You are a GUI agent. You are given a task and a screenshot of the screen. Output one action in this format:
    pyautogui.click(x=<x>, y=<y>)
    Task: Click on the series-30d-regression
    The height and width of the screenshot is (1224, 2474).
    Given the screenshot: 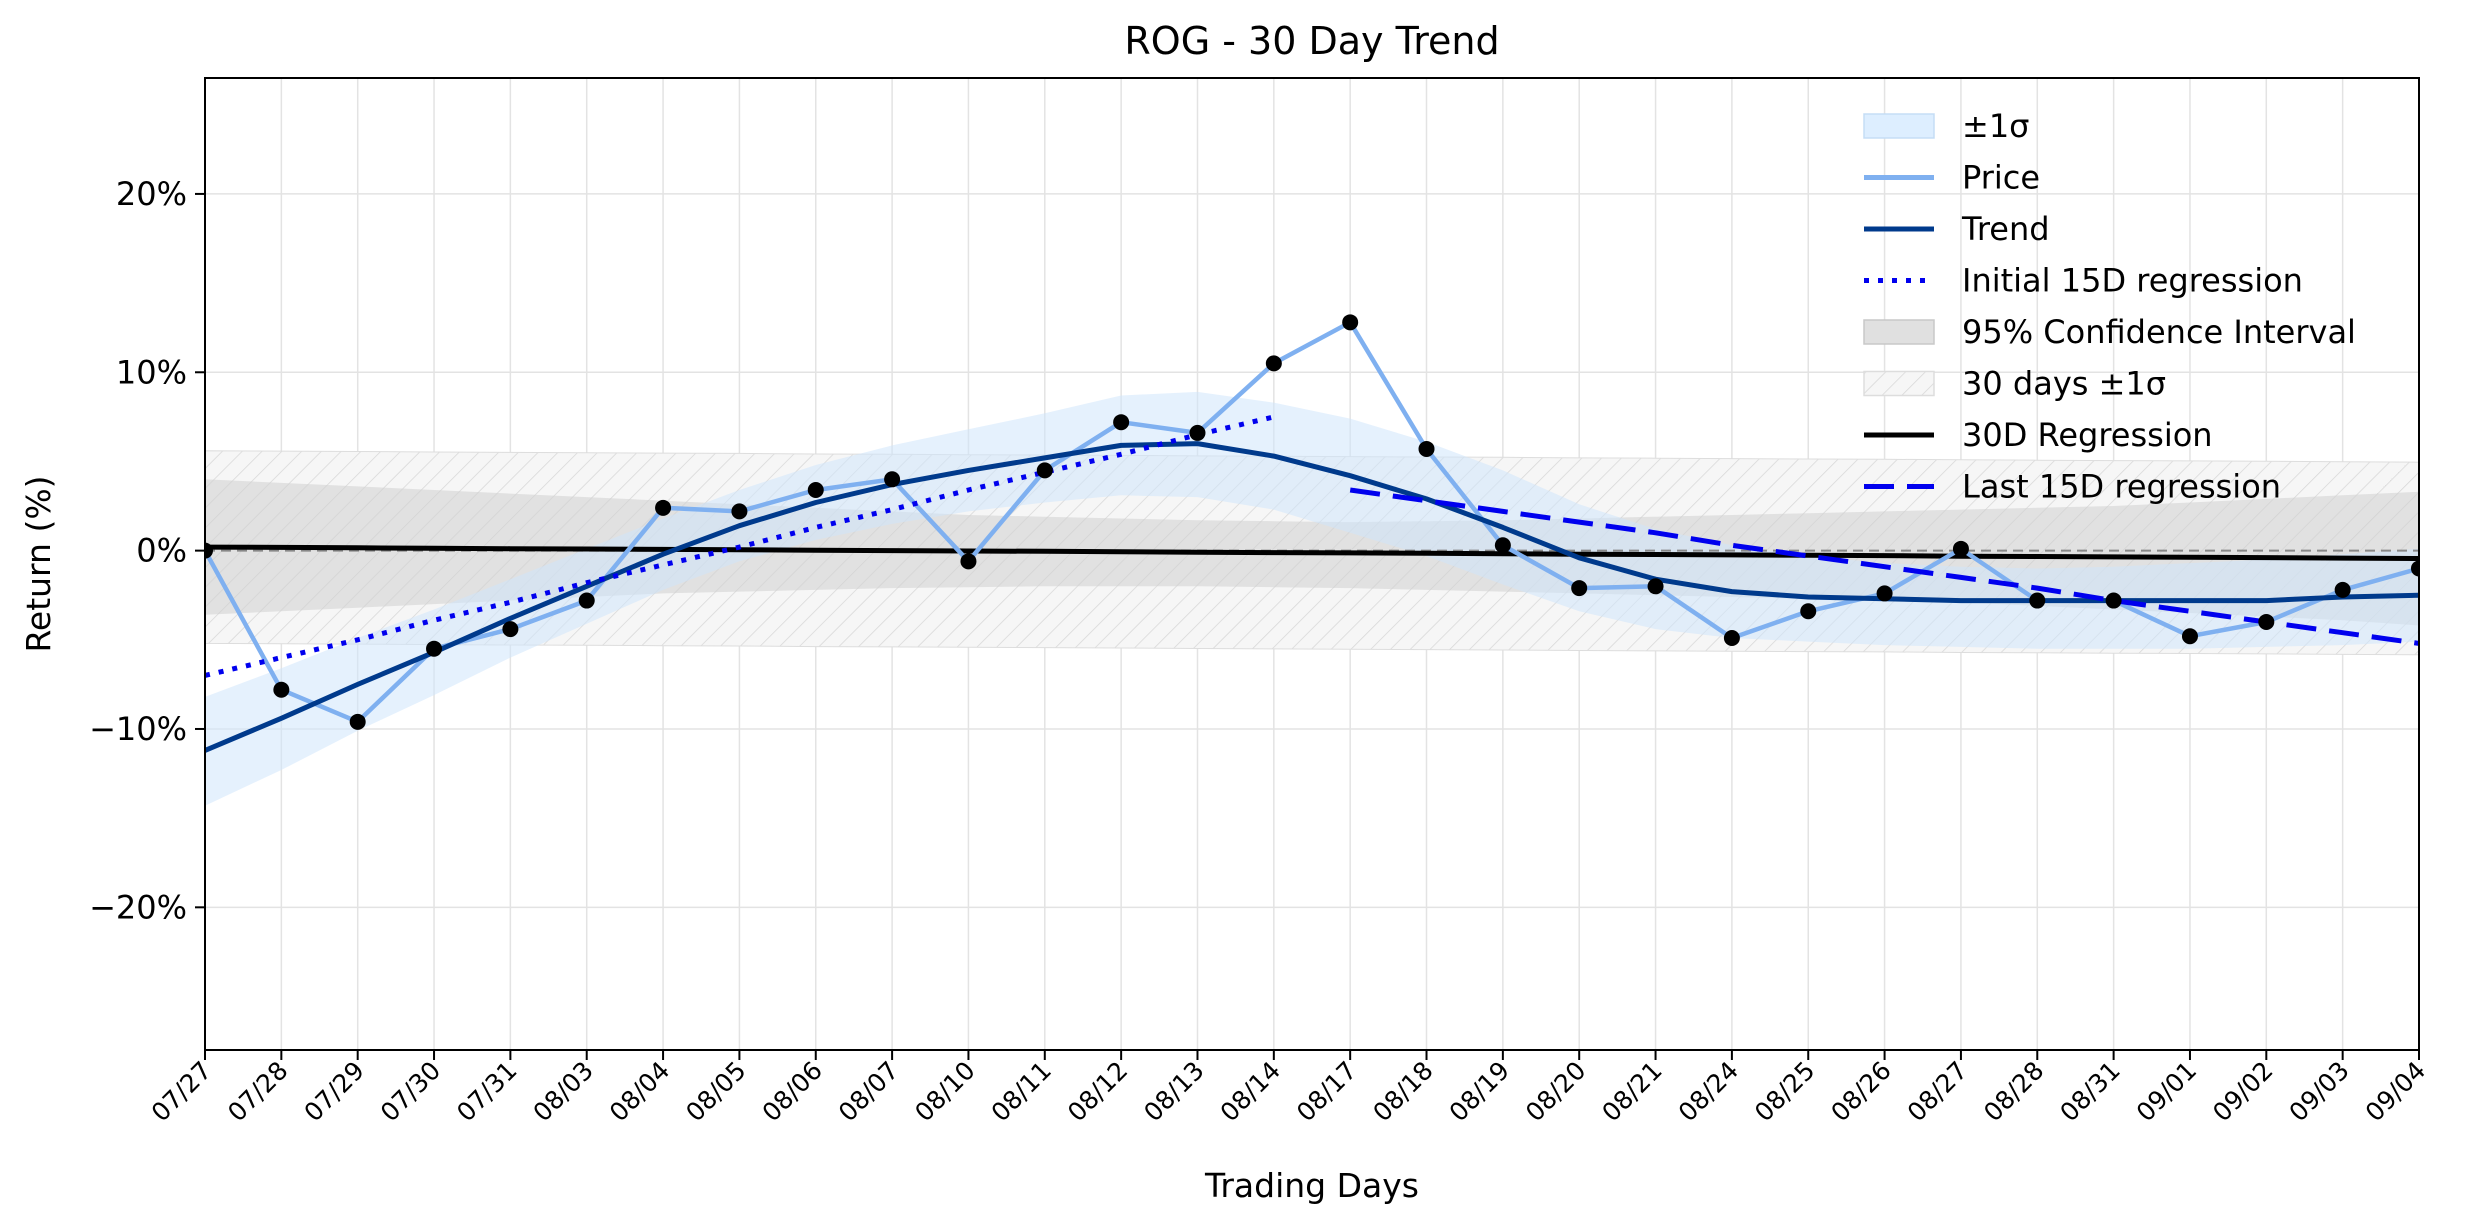 What is the action you would take?
    pyautogui.click(x=1312, y=552)
    